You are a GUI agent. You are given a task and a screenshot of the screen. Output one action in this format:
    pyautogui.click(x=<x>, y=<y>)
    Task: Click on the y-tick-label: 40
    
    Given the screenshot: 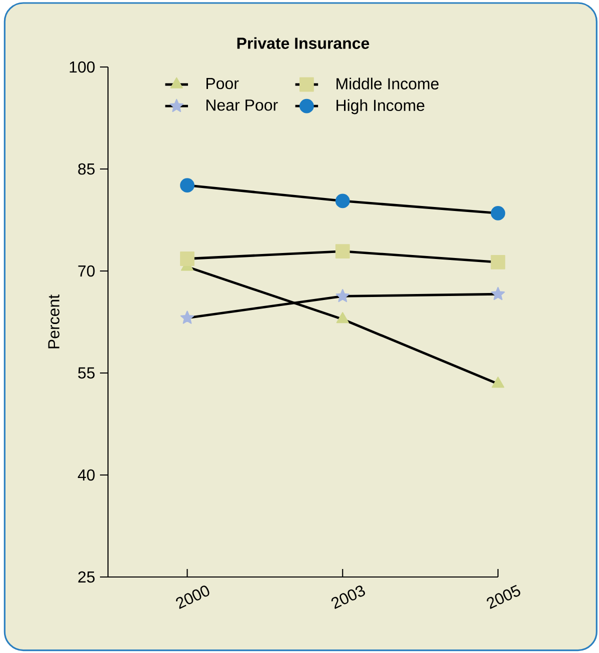 What is the action you would take?
    pyautogui.click(x=86, y=475)
    